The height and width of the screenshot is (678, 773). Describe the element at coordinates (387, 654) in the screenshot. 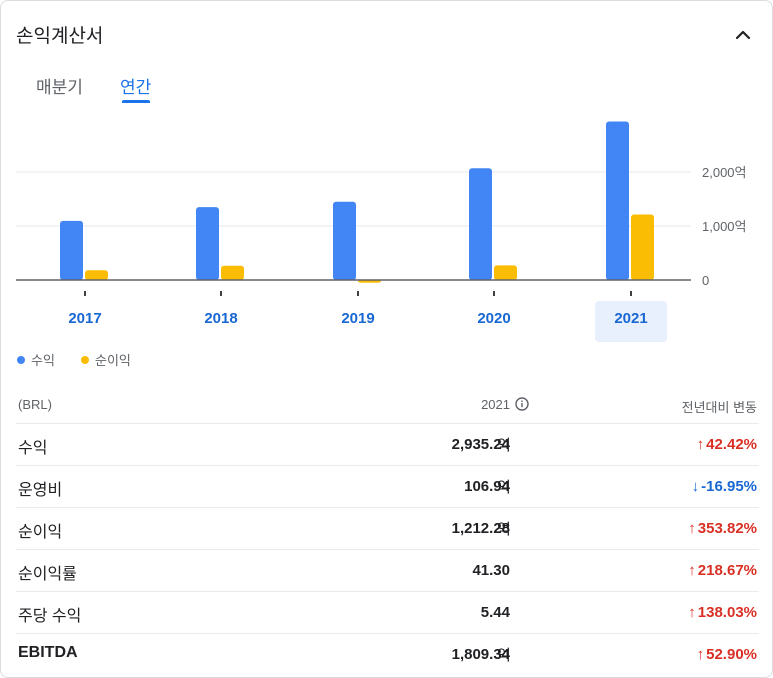

I see `table-row: EBITDA 1,809.34 억 ↑ 52.90%` at that location.